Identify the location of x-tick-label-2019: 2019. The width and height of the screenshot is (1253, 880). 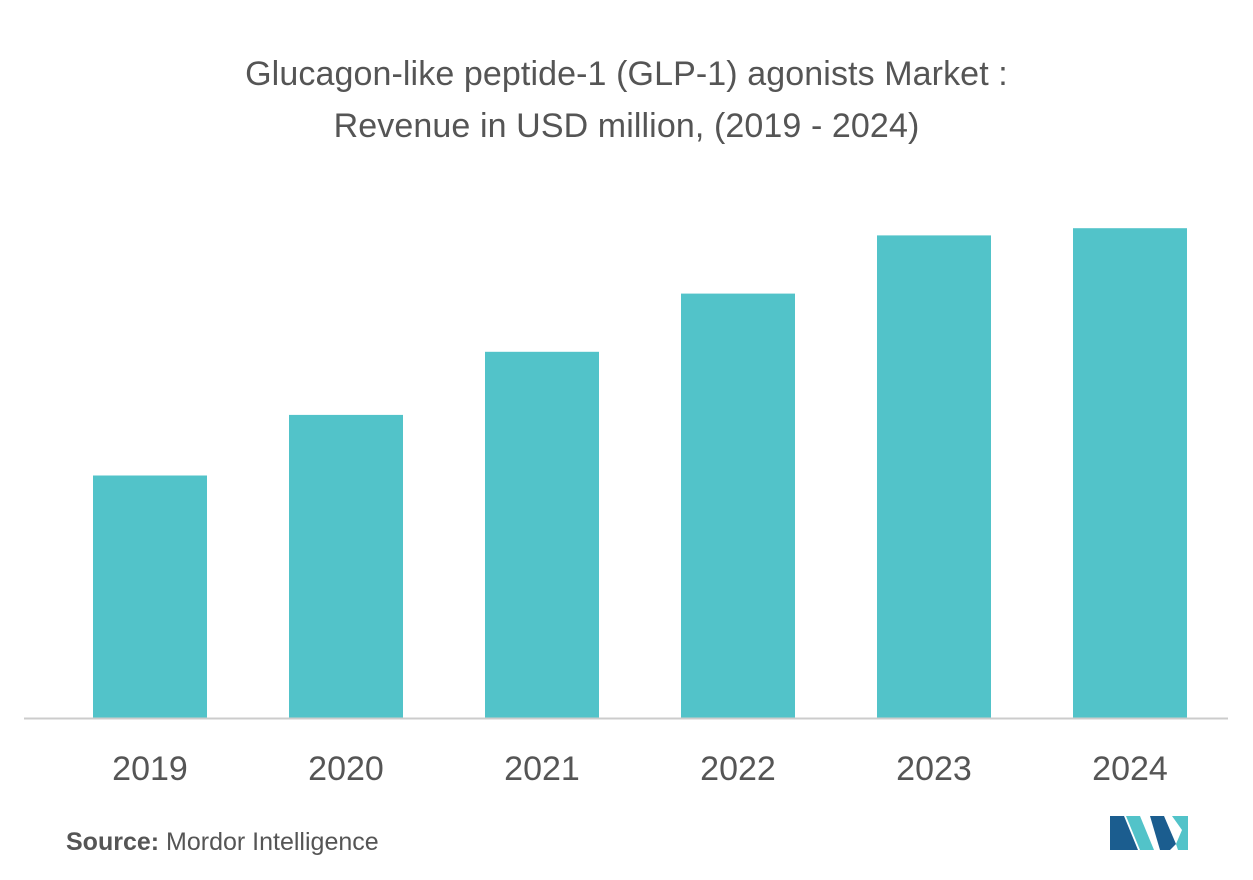
(150, 769).